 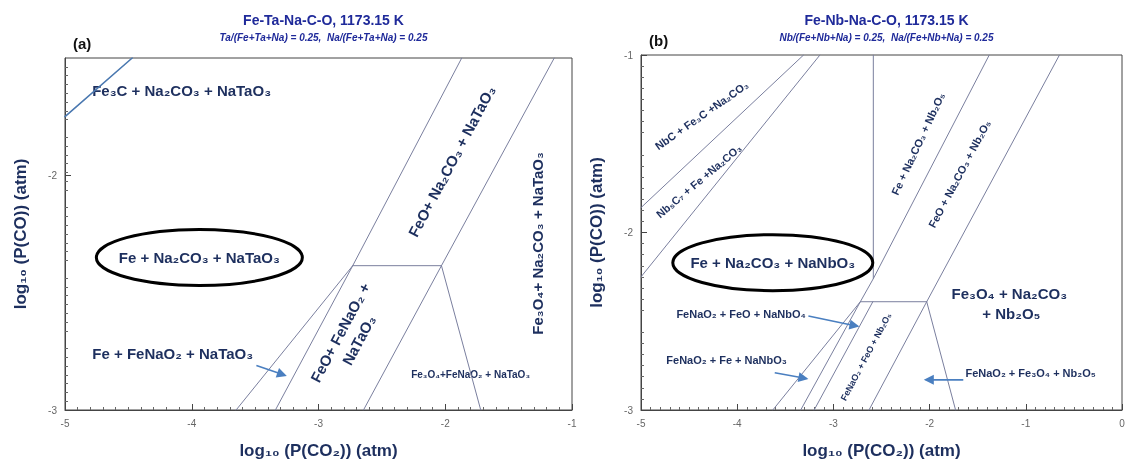 What do you see at coordinates (741, 314) in the screenshot?
I see `annotation: FeNaO₂ + FeO + NaNbO₄` at bounding box center [741, 314].